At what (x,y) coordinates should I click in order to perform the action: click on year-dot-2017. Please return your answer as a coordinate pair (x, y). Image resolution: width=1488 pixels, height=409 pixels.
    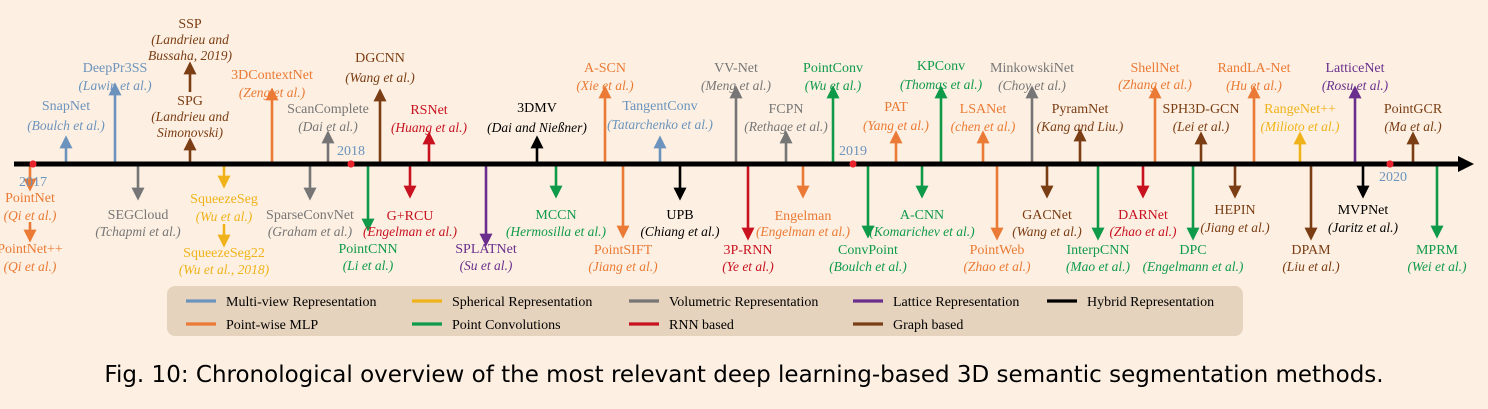
    Looking at the image, I should click on (33, 164).